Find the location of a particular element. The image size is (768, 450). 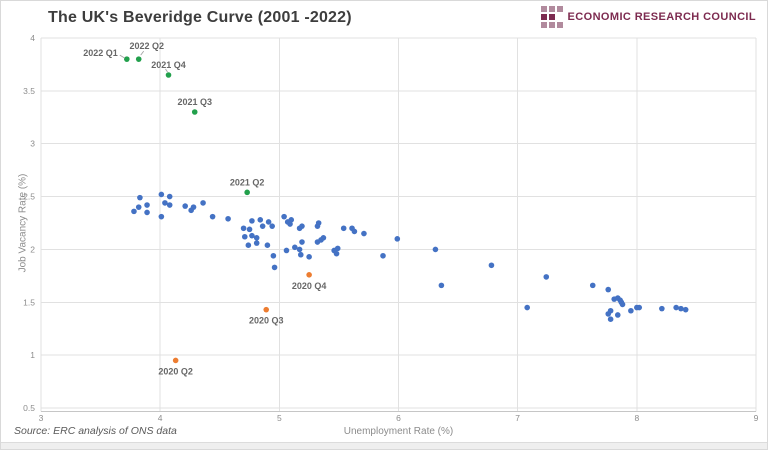

x-tick-label: 4 is located at coordinates (160, 418).